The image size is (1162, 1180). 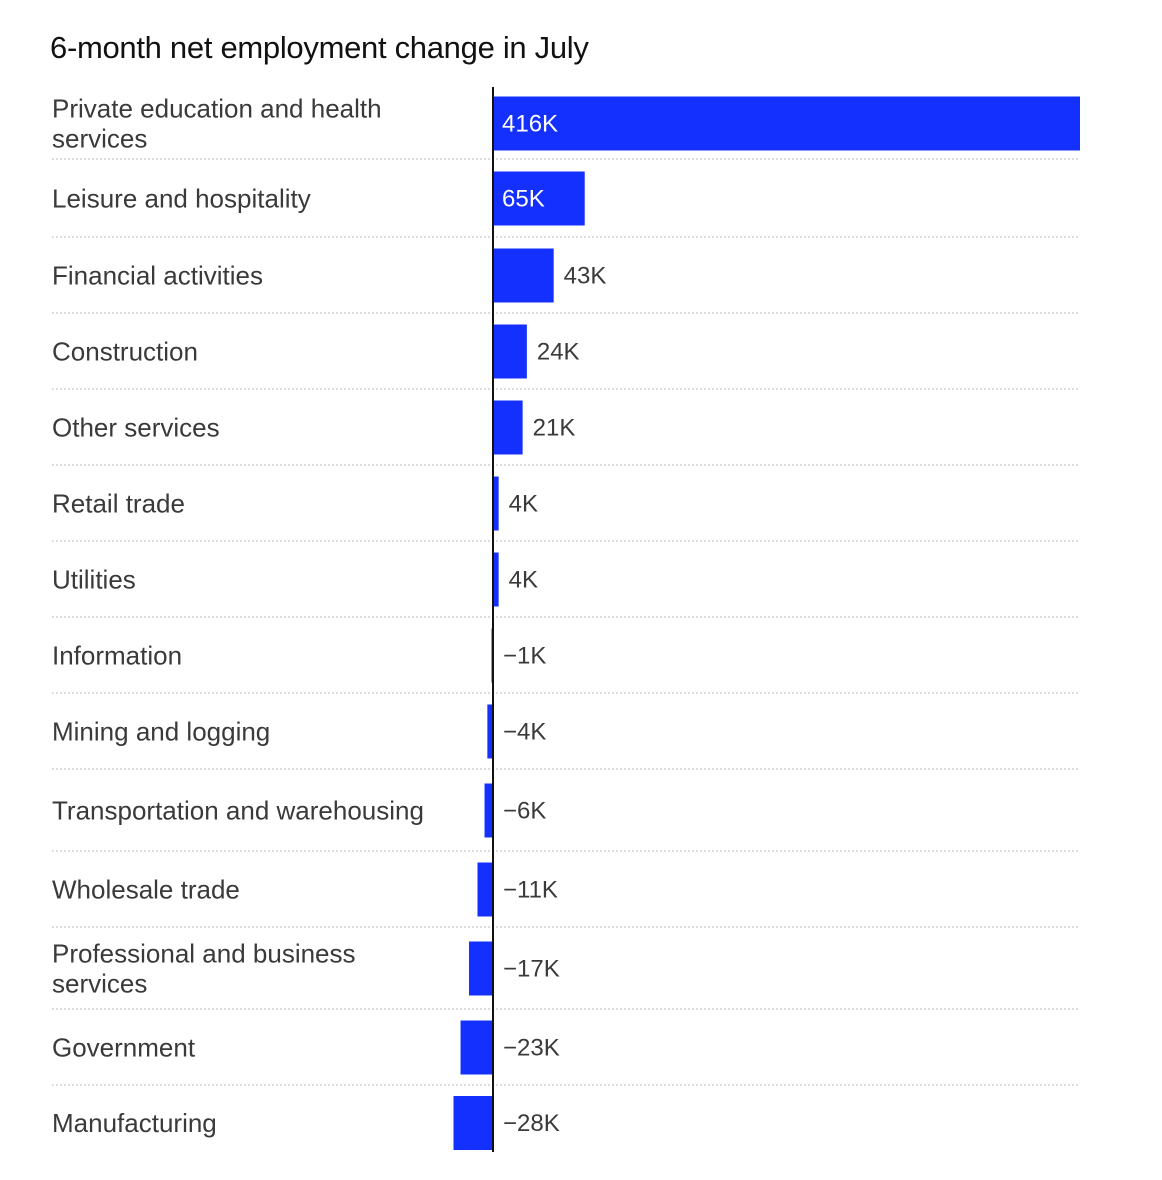 What do you see at coordinates (524, 732) in the screenshot?
I see `value-label: −4K` at bounding box center [524, 732].